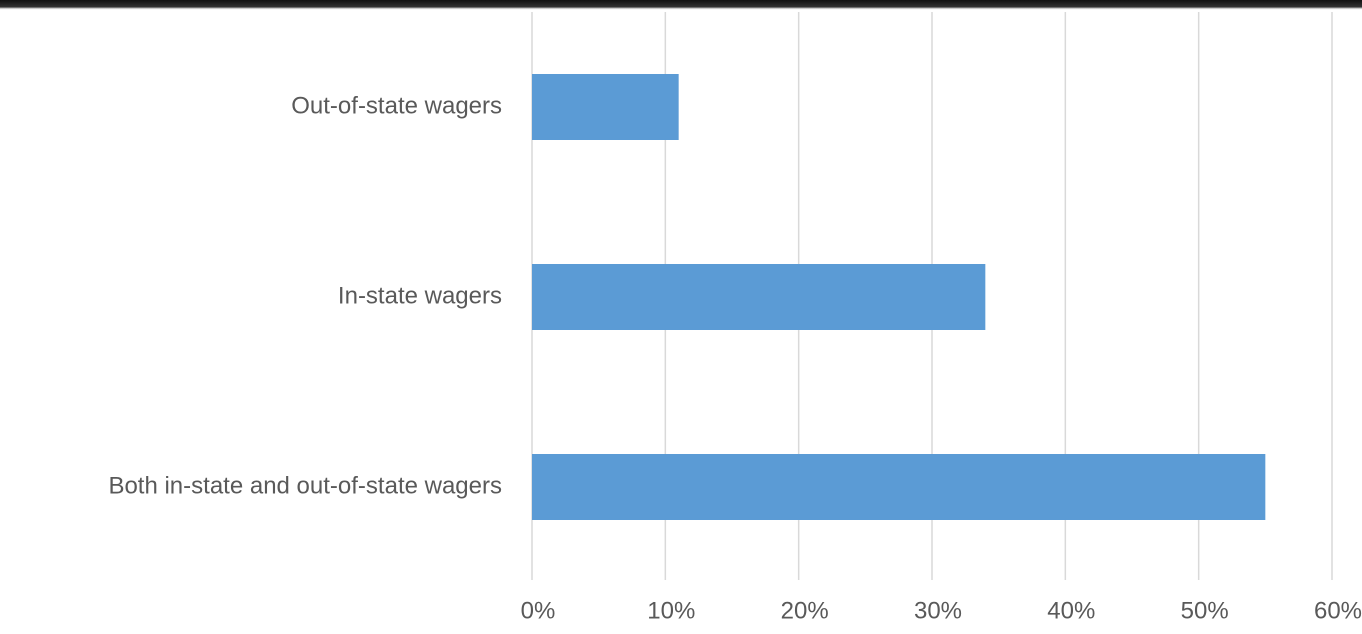 The height and width of the screenshot is (634, 1362). Describe the element at coordinates (938, 610) in the screenshot. I see `x-tick-label: 30%` at that location.